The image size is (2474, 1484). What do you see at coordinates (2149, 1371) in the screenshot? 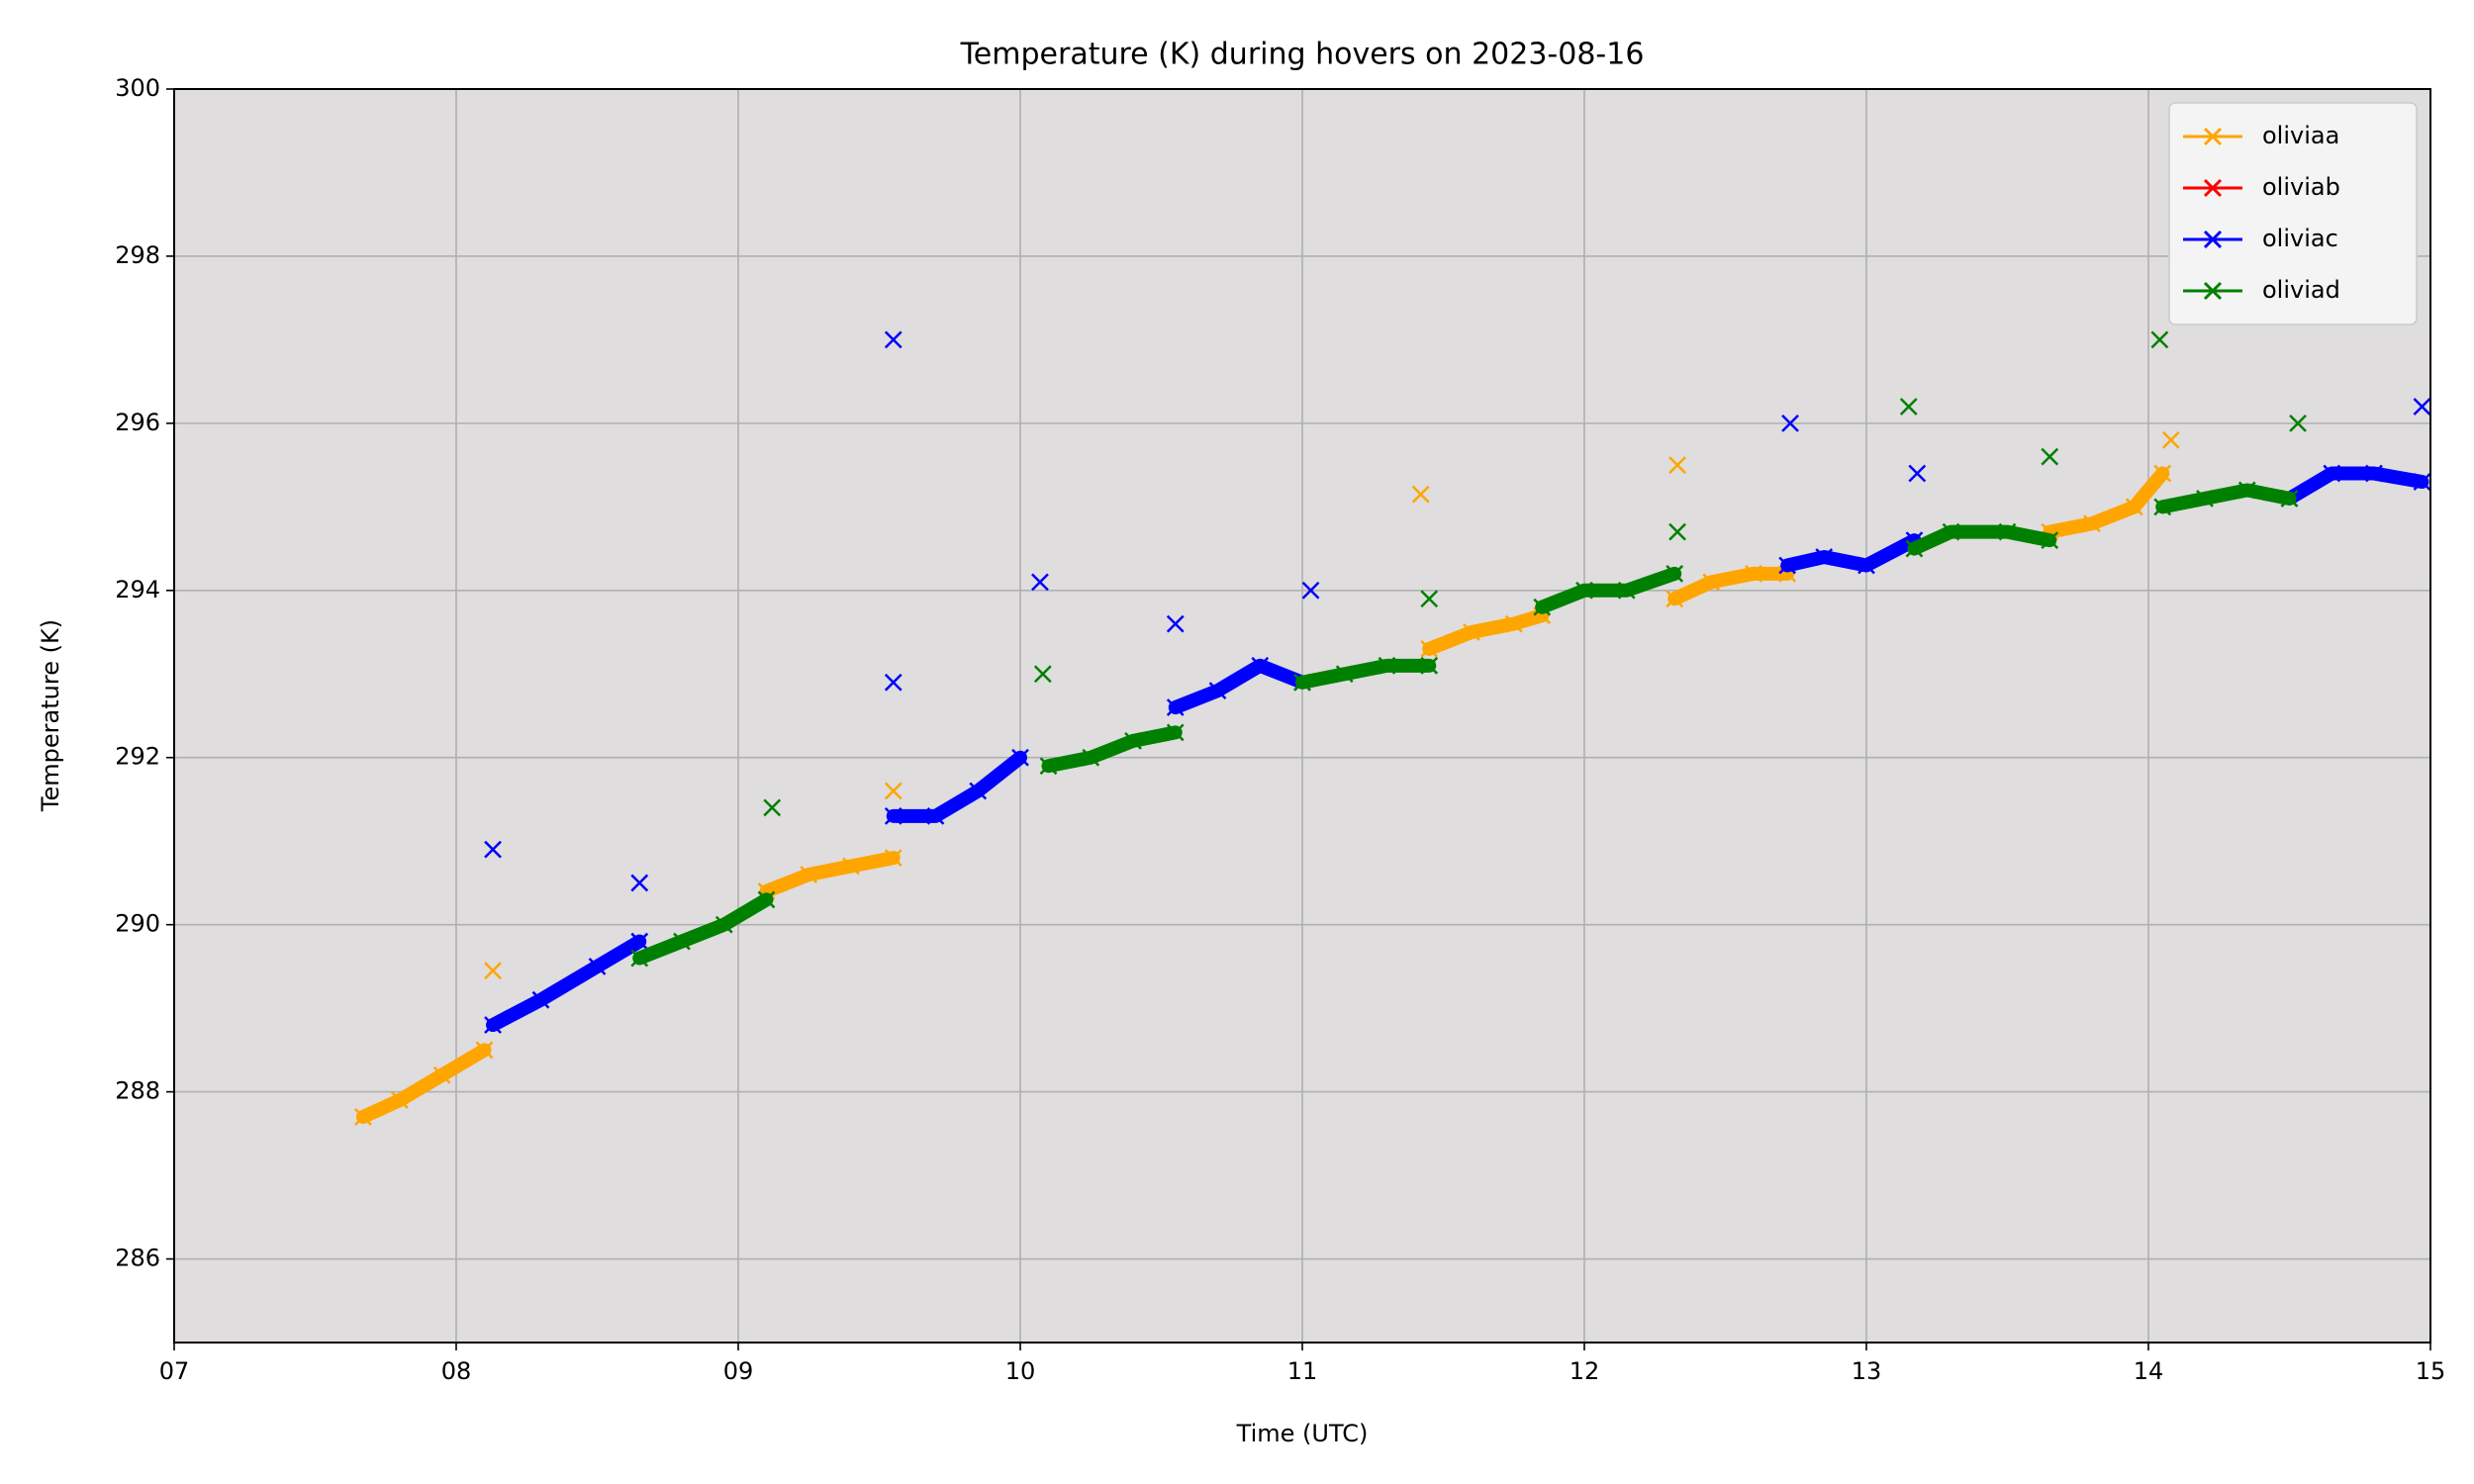
I see `x-tick-label: 14` at bounding box center [2149, 1371].